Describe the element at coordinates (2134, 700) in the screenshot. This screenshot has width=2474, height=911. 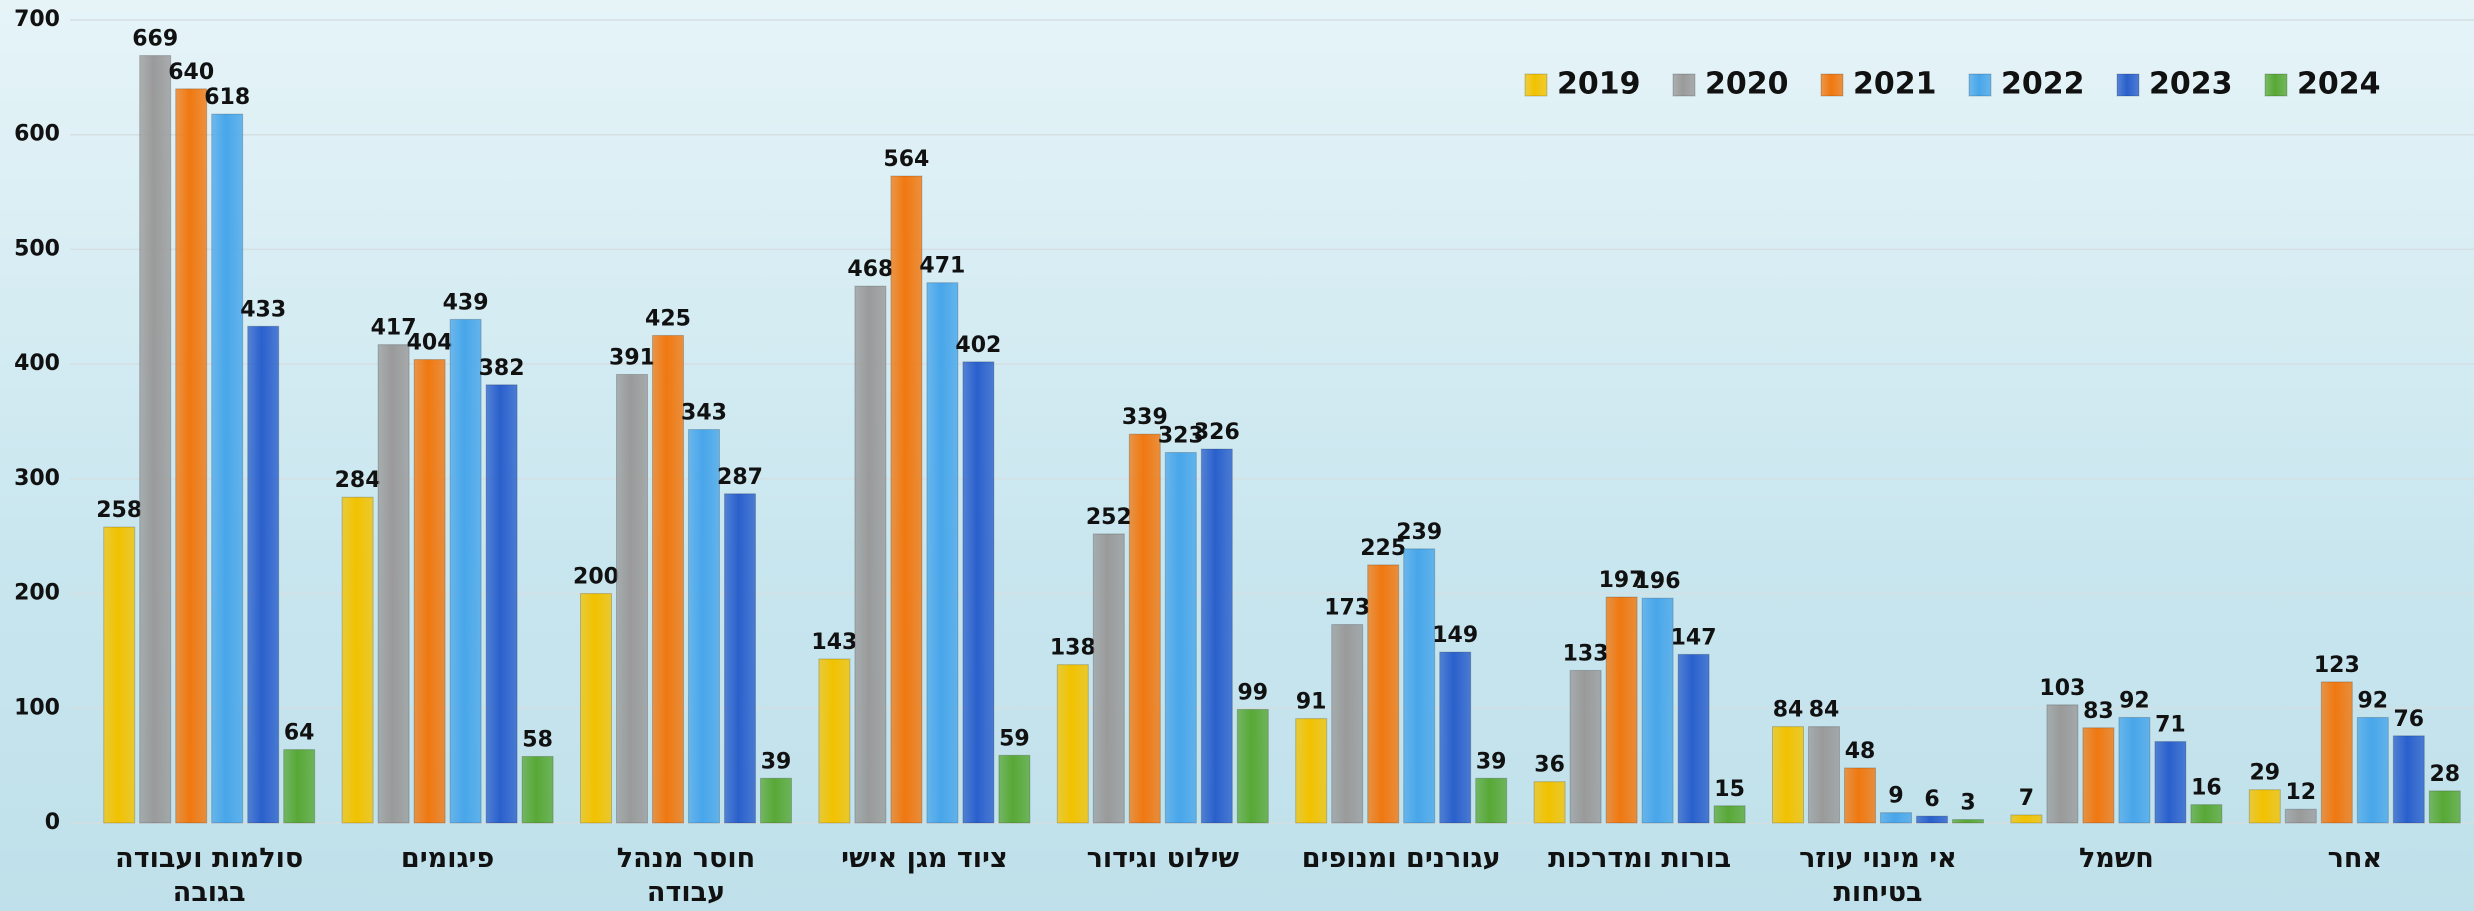
I see `value-label: 92` at that location.